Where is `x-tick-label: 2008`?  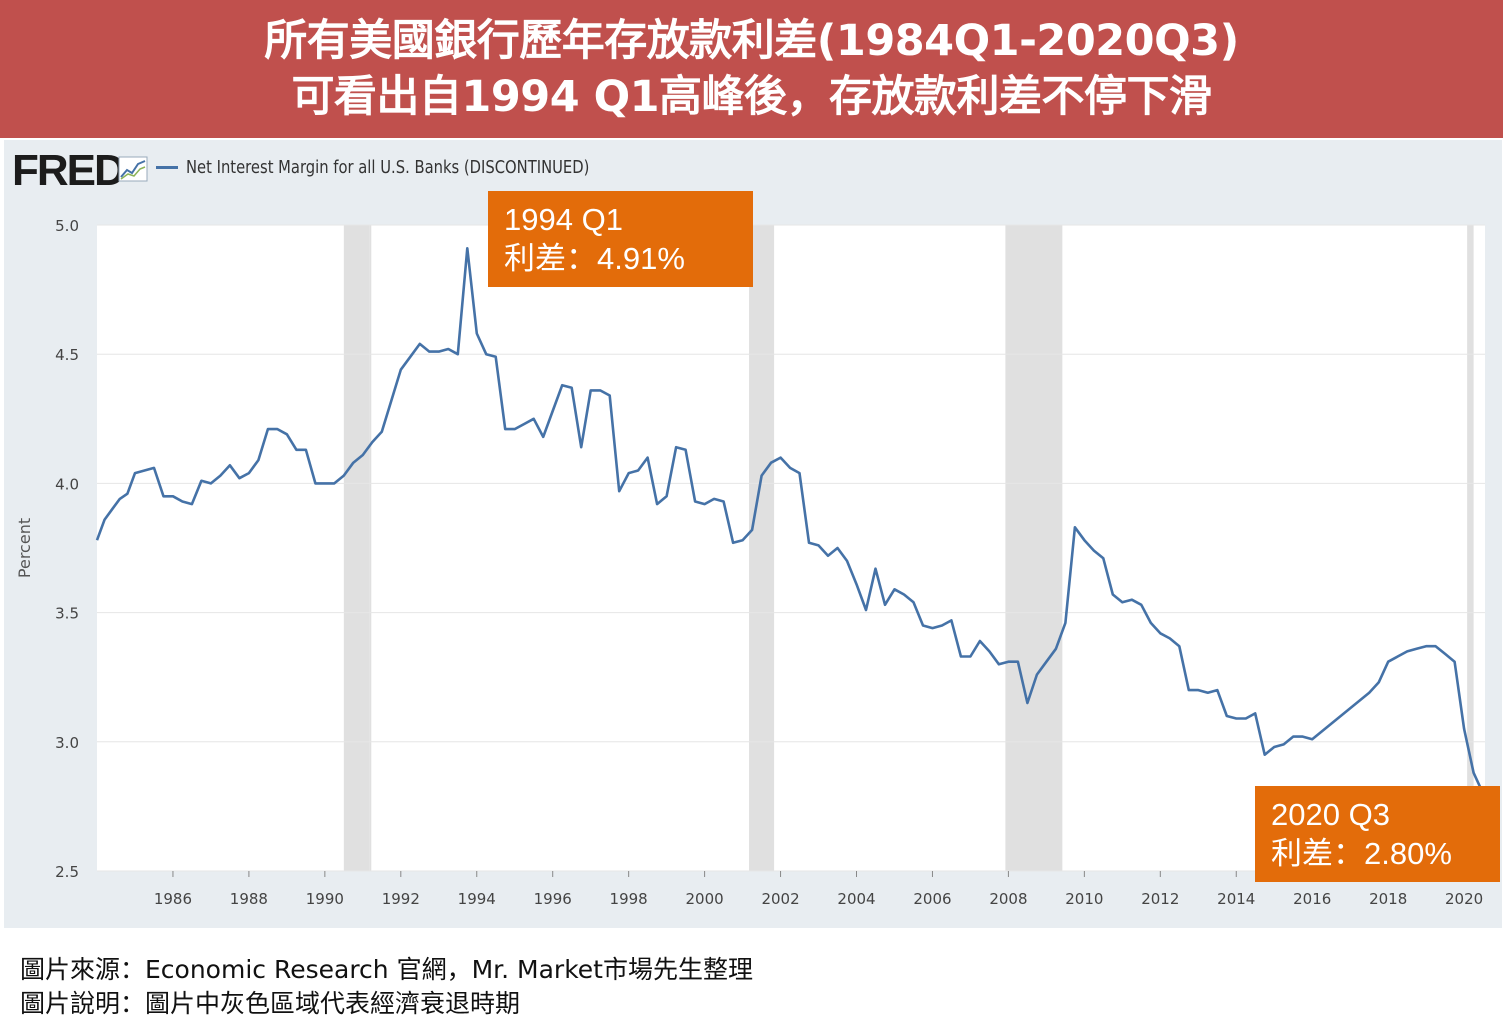
x-tick-label: 2008 is located at coordinates (1008, 899).